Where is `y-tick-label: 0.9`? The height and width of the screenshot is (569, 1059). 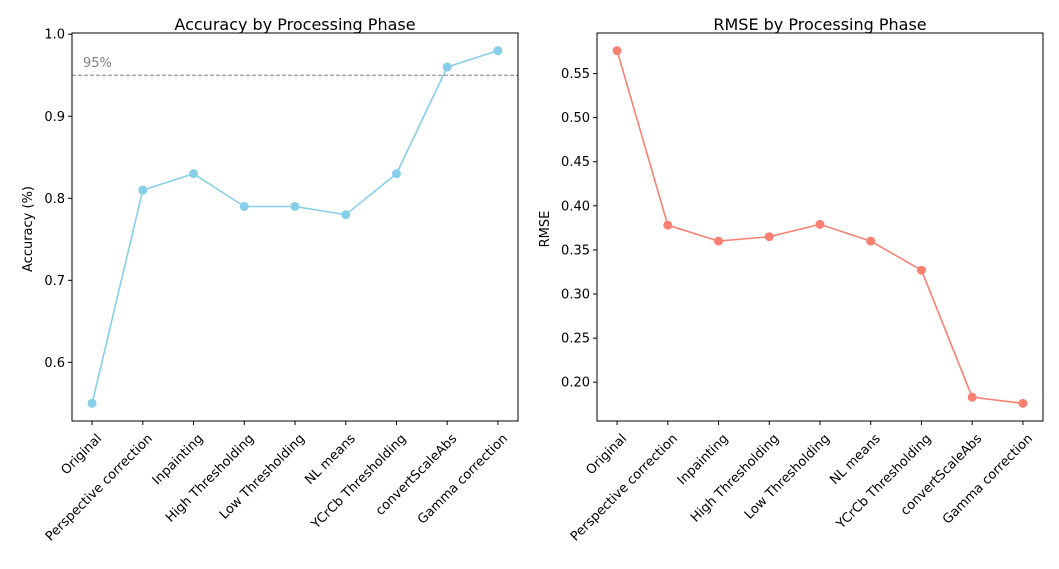
y-tick-label: 0.9 is located at coordinates (54, 117).